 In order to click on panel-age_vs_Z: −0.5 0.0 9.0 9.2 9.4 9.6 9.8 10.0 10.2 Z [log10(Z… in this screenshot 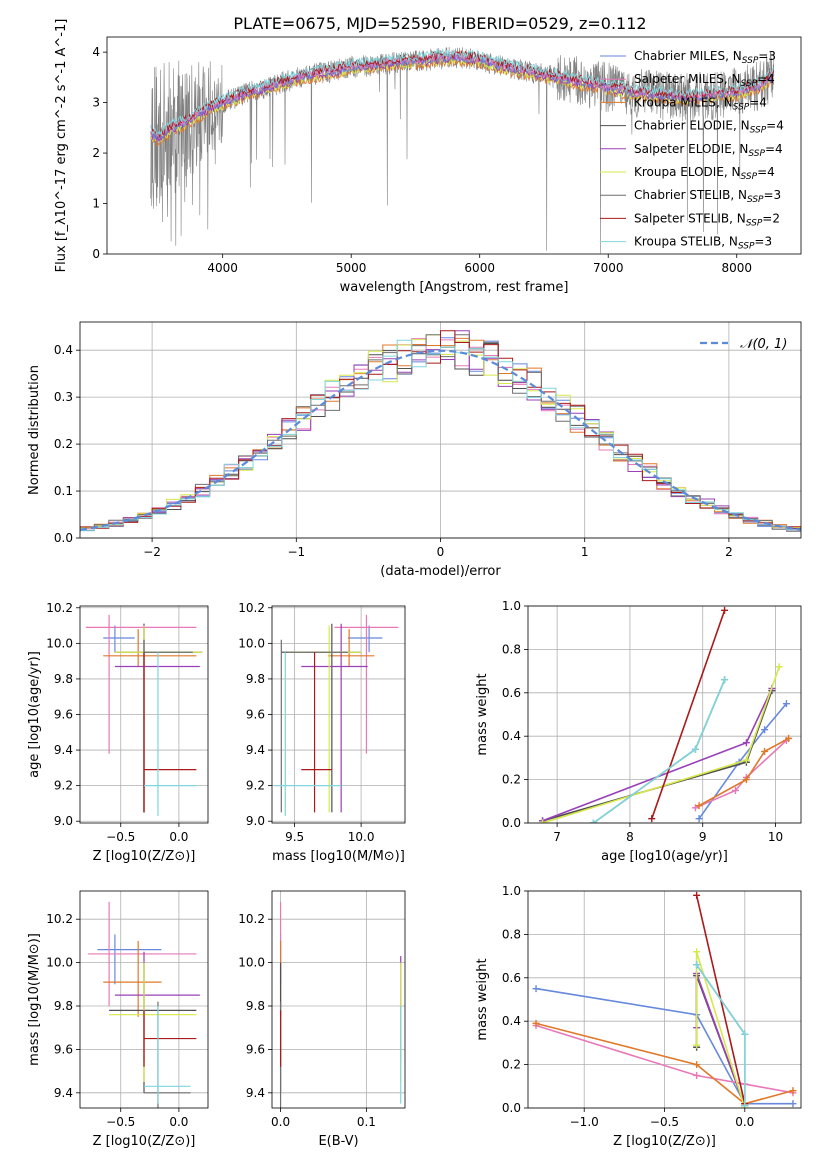, I will do `click(118, 732)`.